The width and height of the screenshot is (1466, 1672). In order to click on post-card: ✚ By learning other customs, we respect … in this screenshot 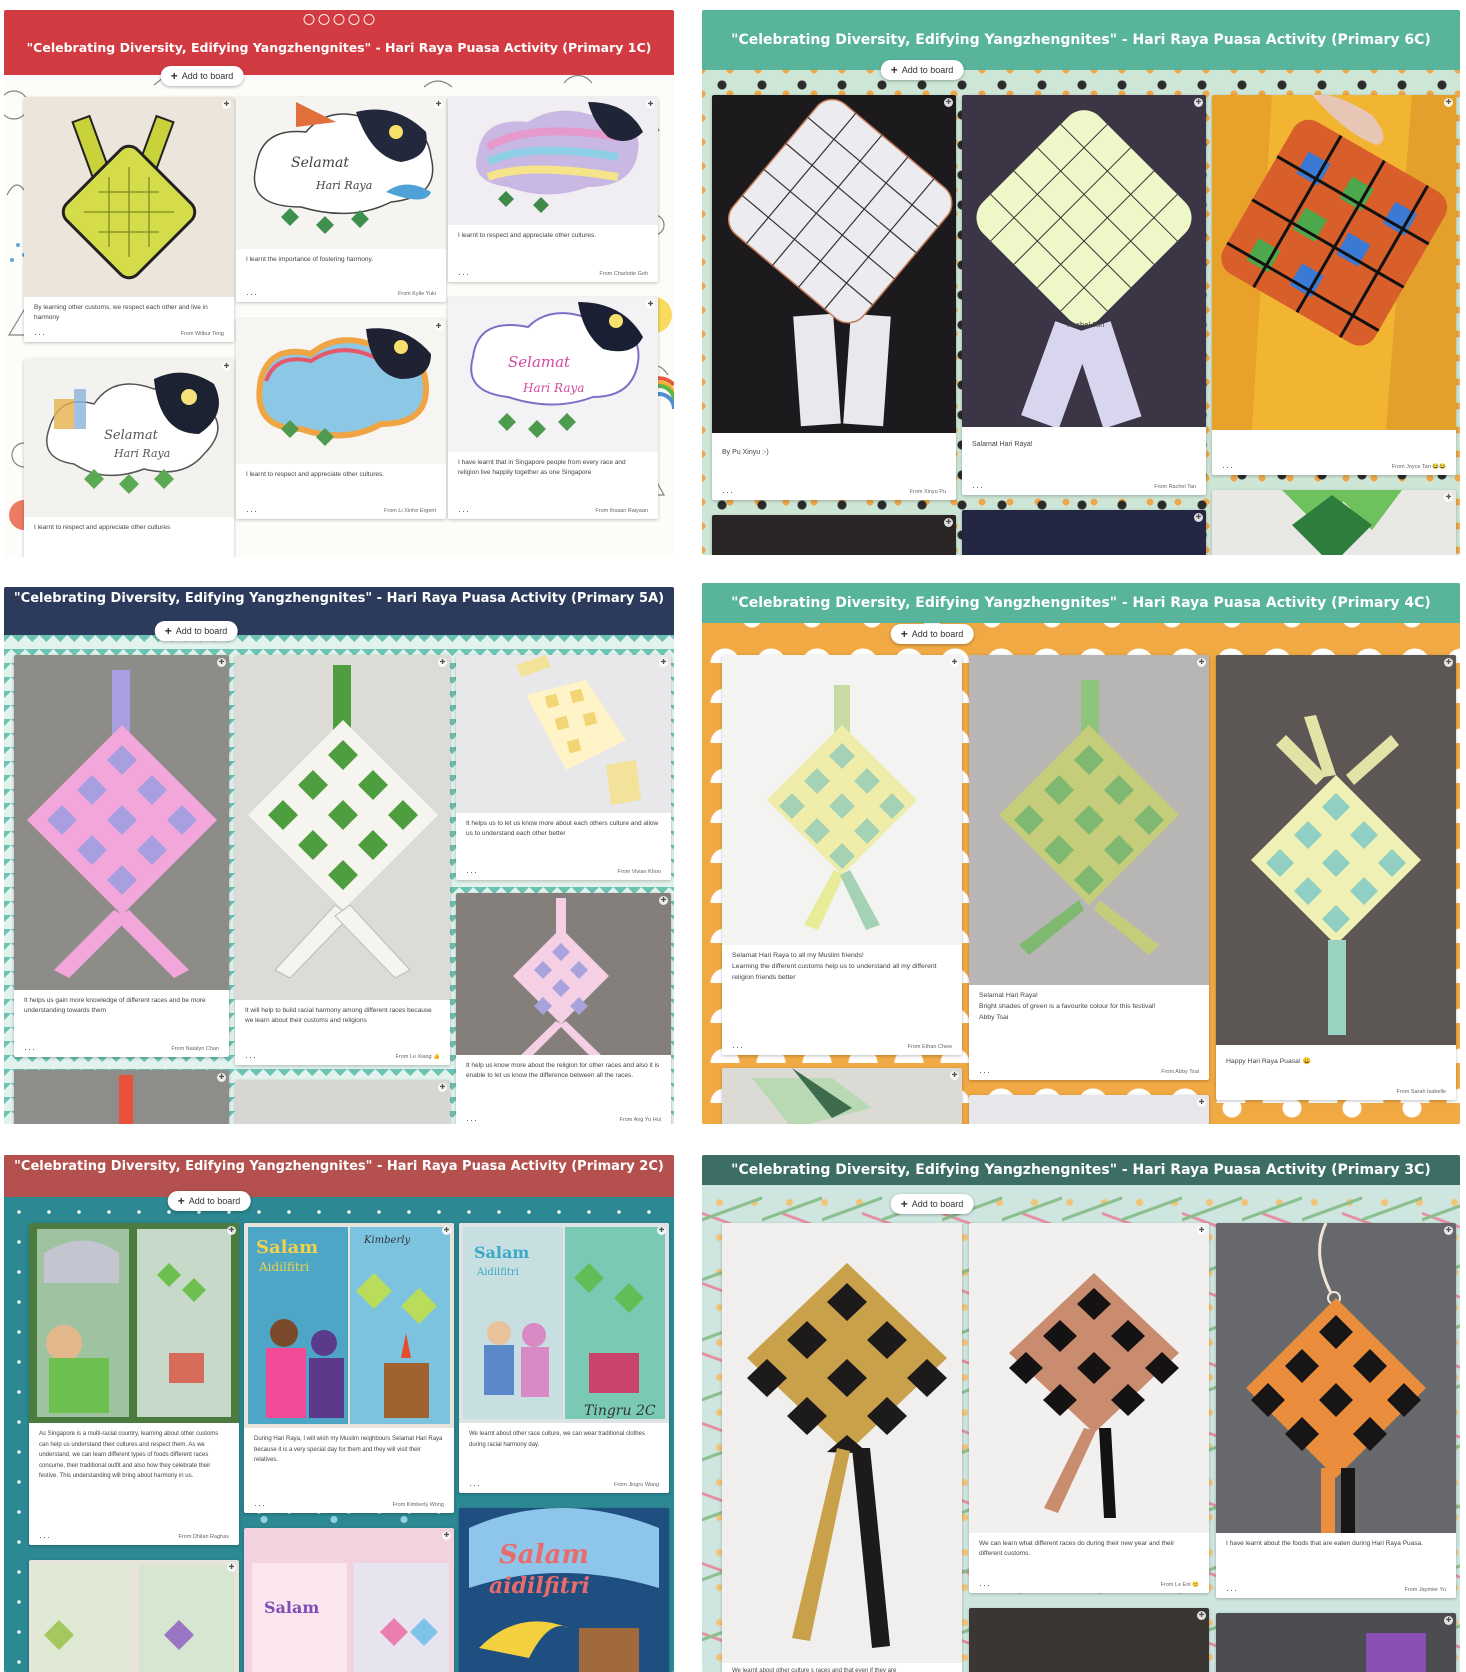, I will do `click(129, 219)`.